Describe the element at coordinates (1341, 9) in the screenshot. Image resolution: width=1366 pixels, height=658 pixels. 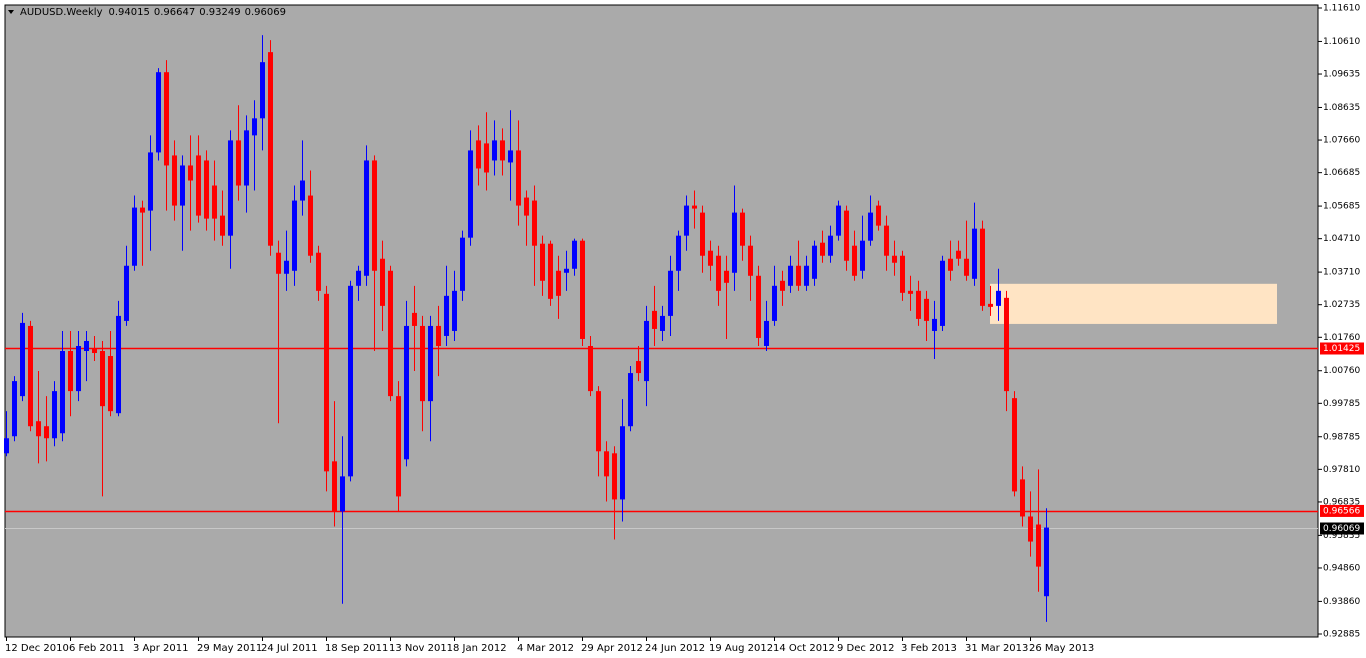
I see `y-tick-label: 1.11610` at that location.